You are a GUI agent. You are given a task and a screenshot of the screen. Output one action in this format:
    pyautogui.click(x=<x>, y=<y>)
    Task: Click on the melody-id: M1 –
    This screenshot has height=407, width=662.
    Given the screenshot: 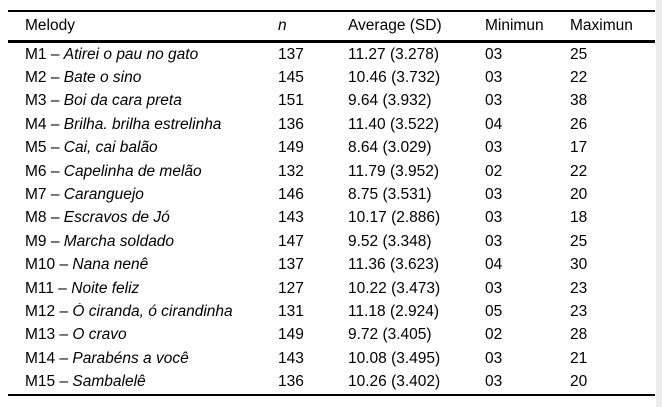 What is the action you would take?
    pyautogui.click(x=44, y=54)
    